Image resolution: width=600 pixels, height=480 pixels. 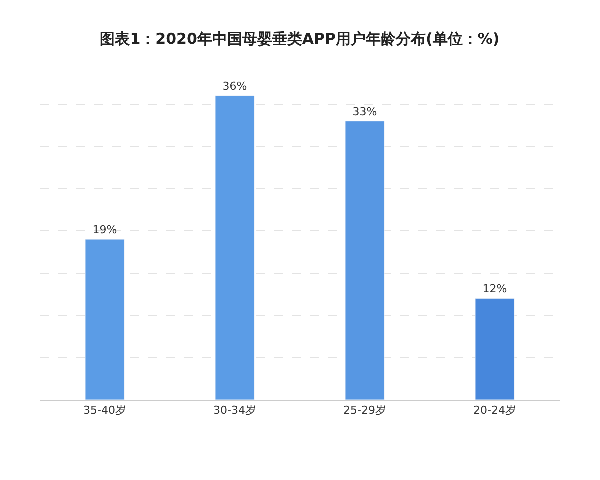 I want to click on data-label: 33%, so click(x=365, y=111).